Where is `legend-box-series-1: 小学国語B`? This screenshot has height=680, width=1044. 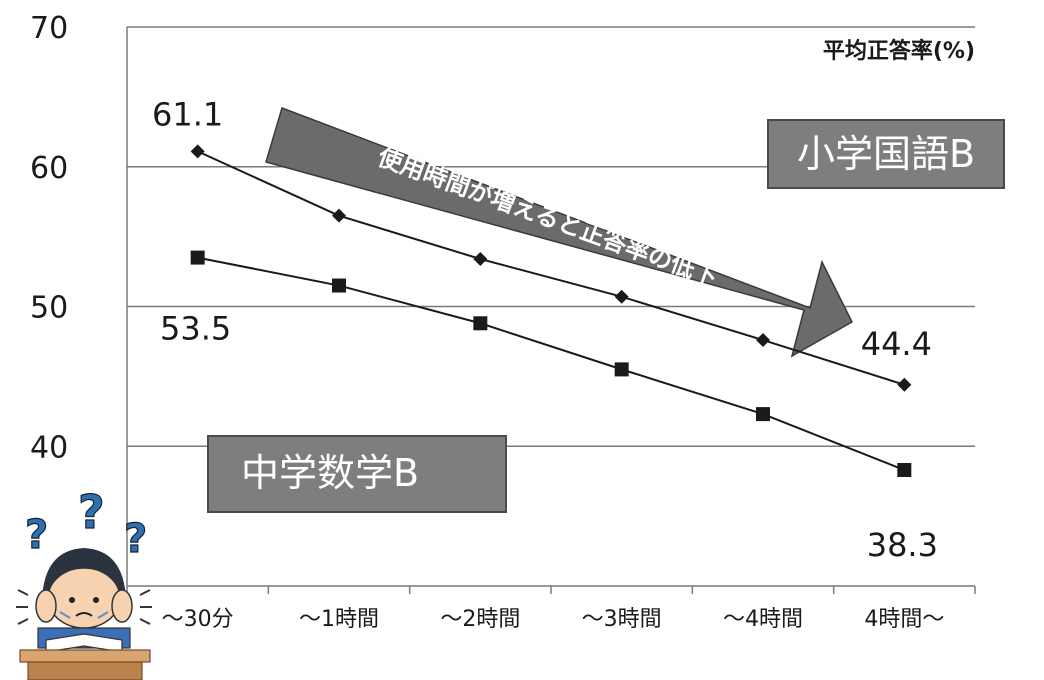
legend-box-series-1: 小学国語B is located at coordinates (886, 154).